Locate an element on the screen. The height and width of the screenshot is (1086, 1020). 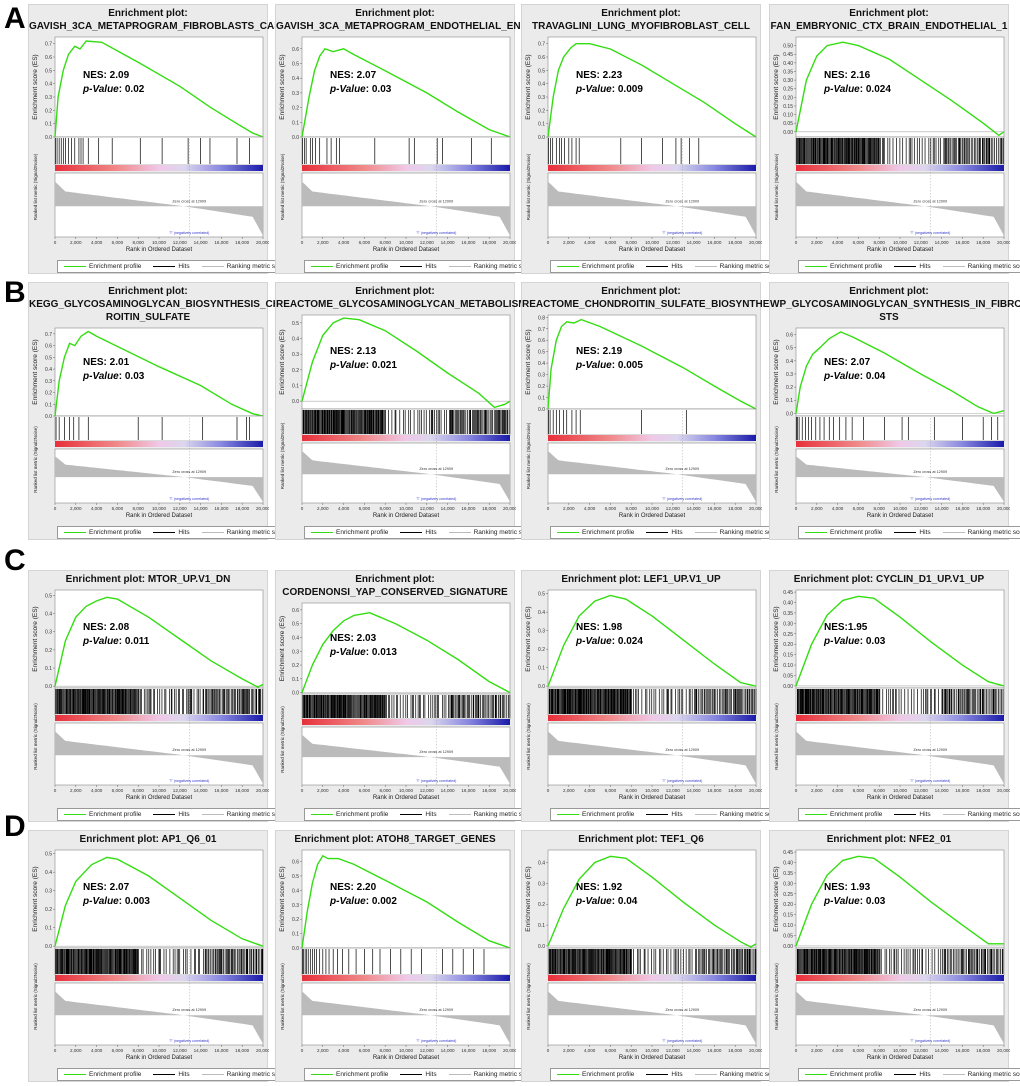
stats-annotation: NES: 2.13 p-Value: 0.021 is located at coordinates (363, 359).